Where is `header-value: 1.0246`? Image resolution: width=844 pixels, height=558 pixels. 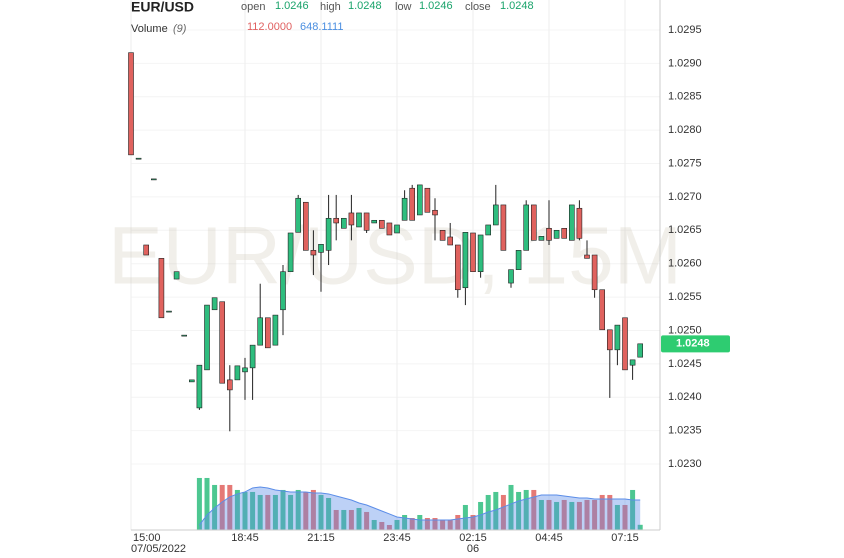
header-value: 1.0246 is located at coordinates (292, 6).